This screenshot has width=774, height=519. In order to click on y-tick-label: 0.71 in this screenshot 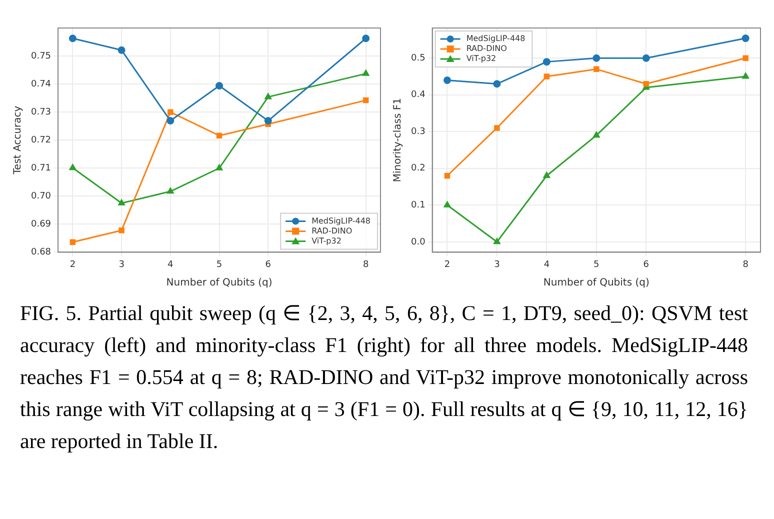, I will do `click(41, 168)`.